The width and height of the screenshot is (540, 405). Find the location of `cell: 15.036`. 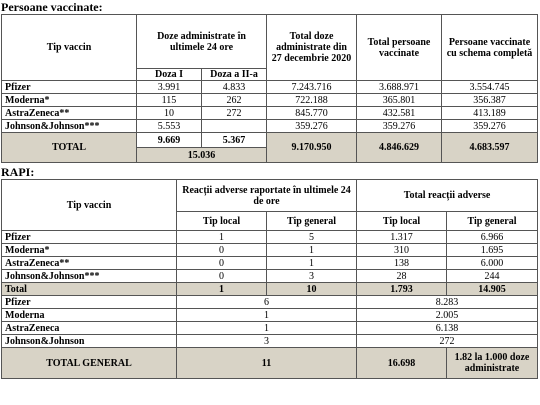

cell: 15.036 is located at coordinates (201, 155).